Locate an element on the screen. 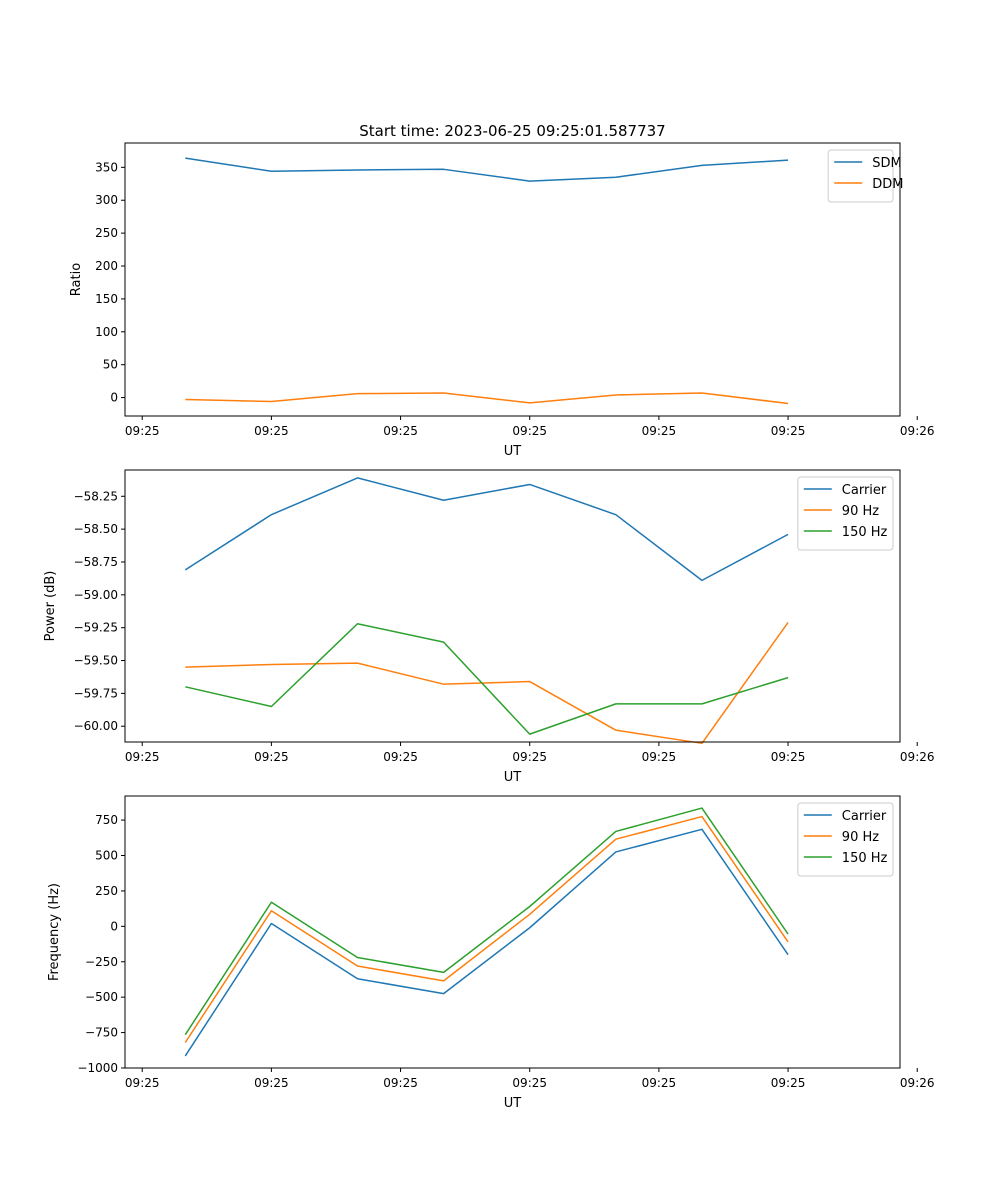  series-line-ddm is located at coordinates (487, 398).